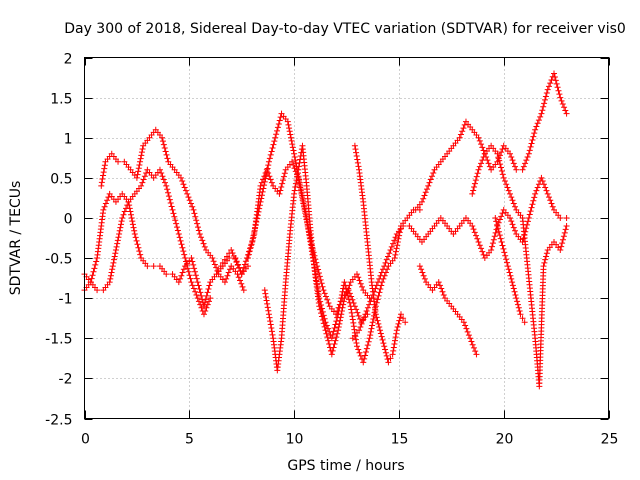 This screenshot has width=640, height=480. What do you see at coordinates (58, 421) in the screenshot?
I see `y-tick-label: -2.5` at bounding box center [58, 421].